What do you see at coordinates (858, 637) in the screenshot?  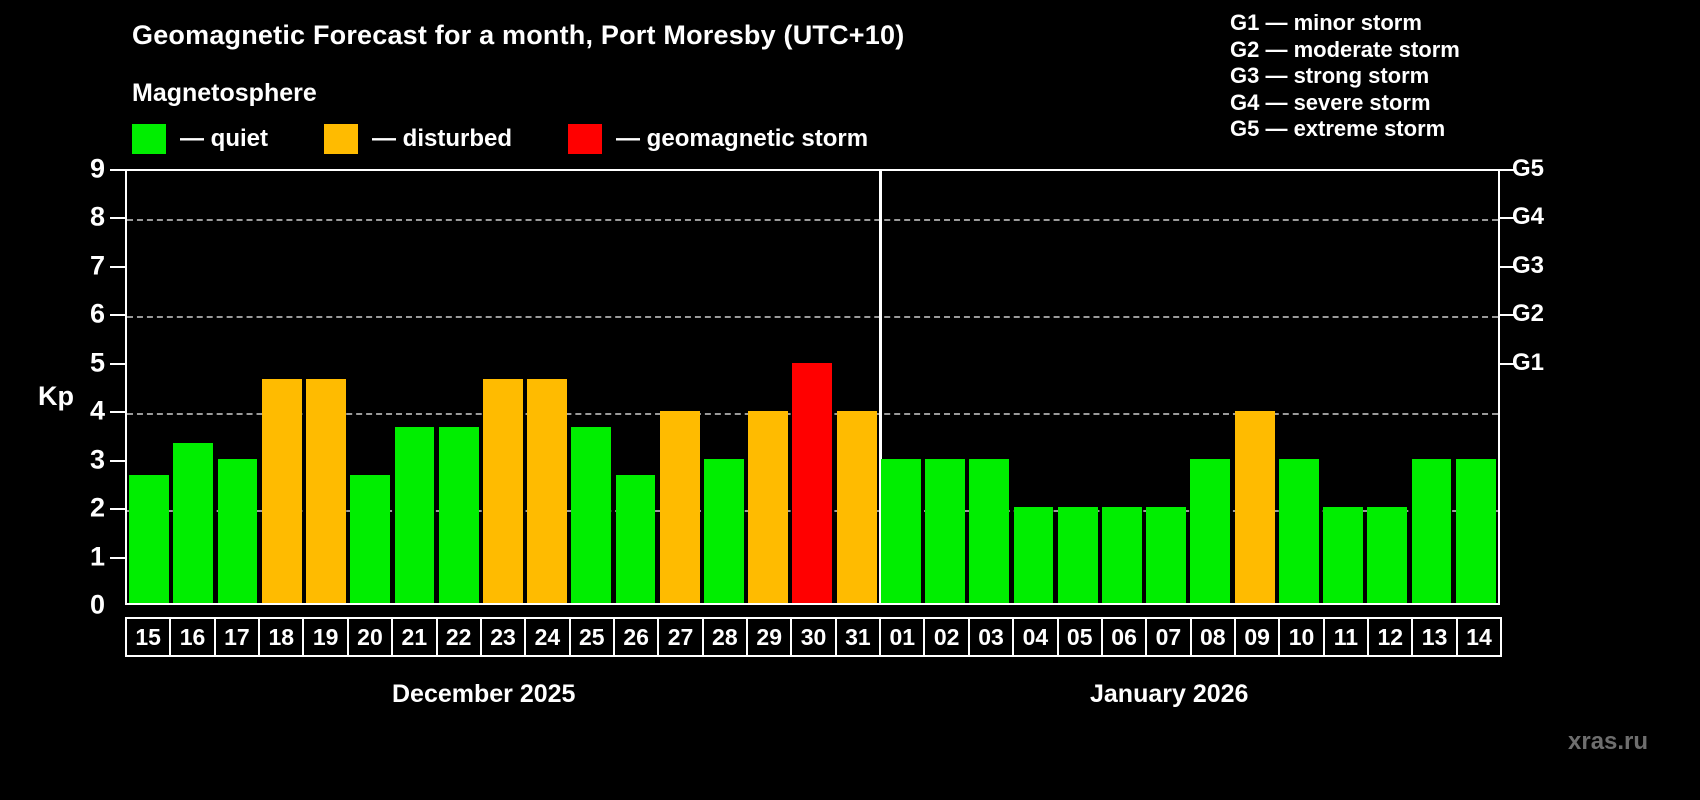 I see `day-label-31: 31` at bounding box center [858, 637].